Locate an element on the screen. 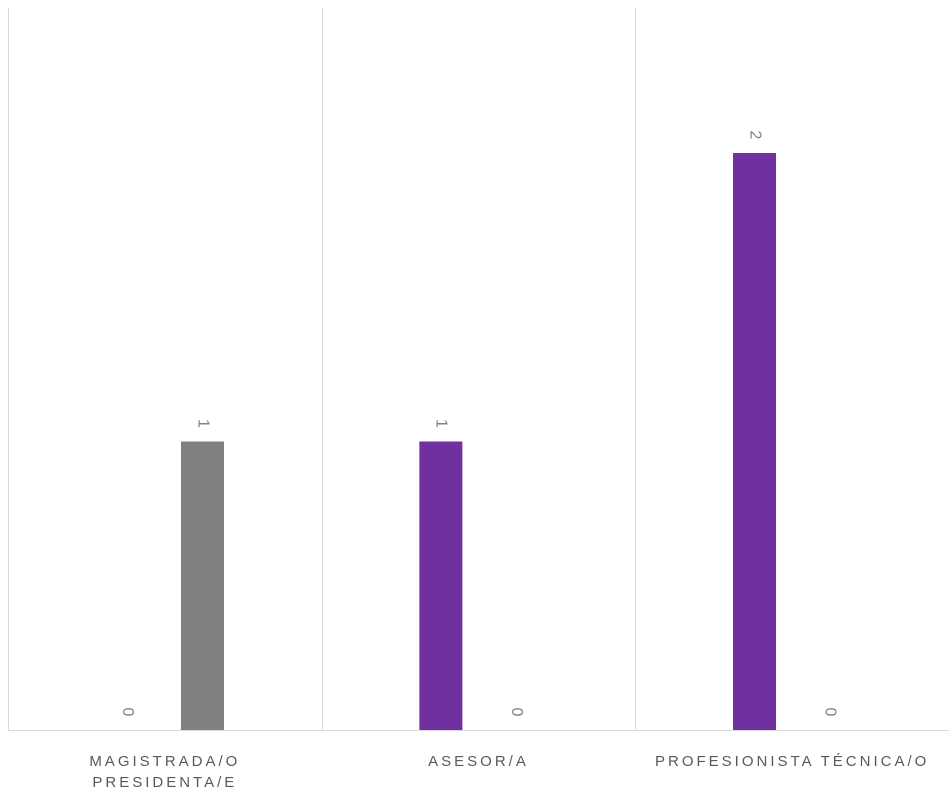 The height and width of the screenshot is (796, 949). category-tick-label: PROFESIONISTA TÉCNICA/O is located at coordinates (792, 761).